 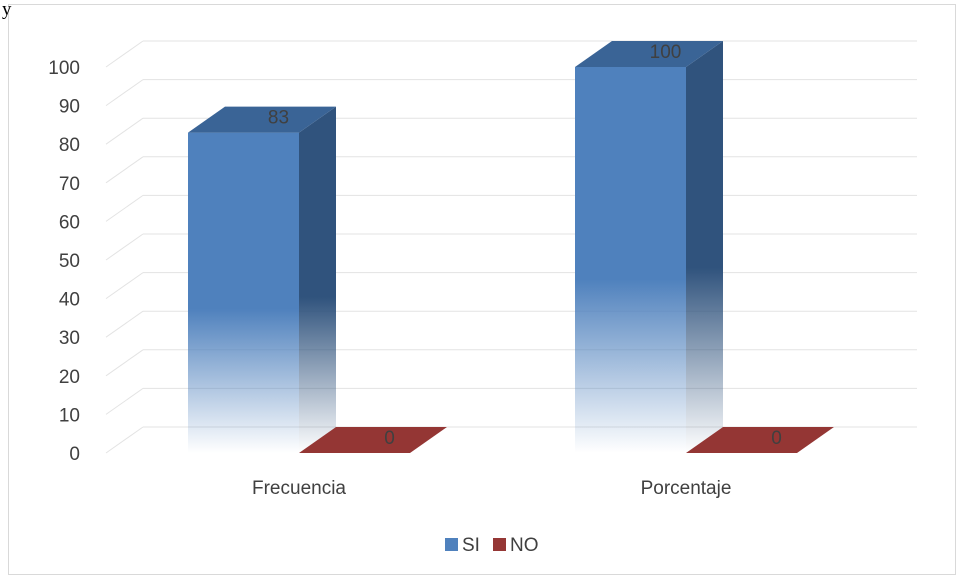 What do you see at coordinates (69, 184) in the screenshot?
I see `y-tick-label: 70` at bounding box center [69, 184].